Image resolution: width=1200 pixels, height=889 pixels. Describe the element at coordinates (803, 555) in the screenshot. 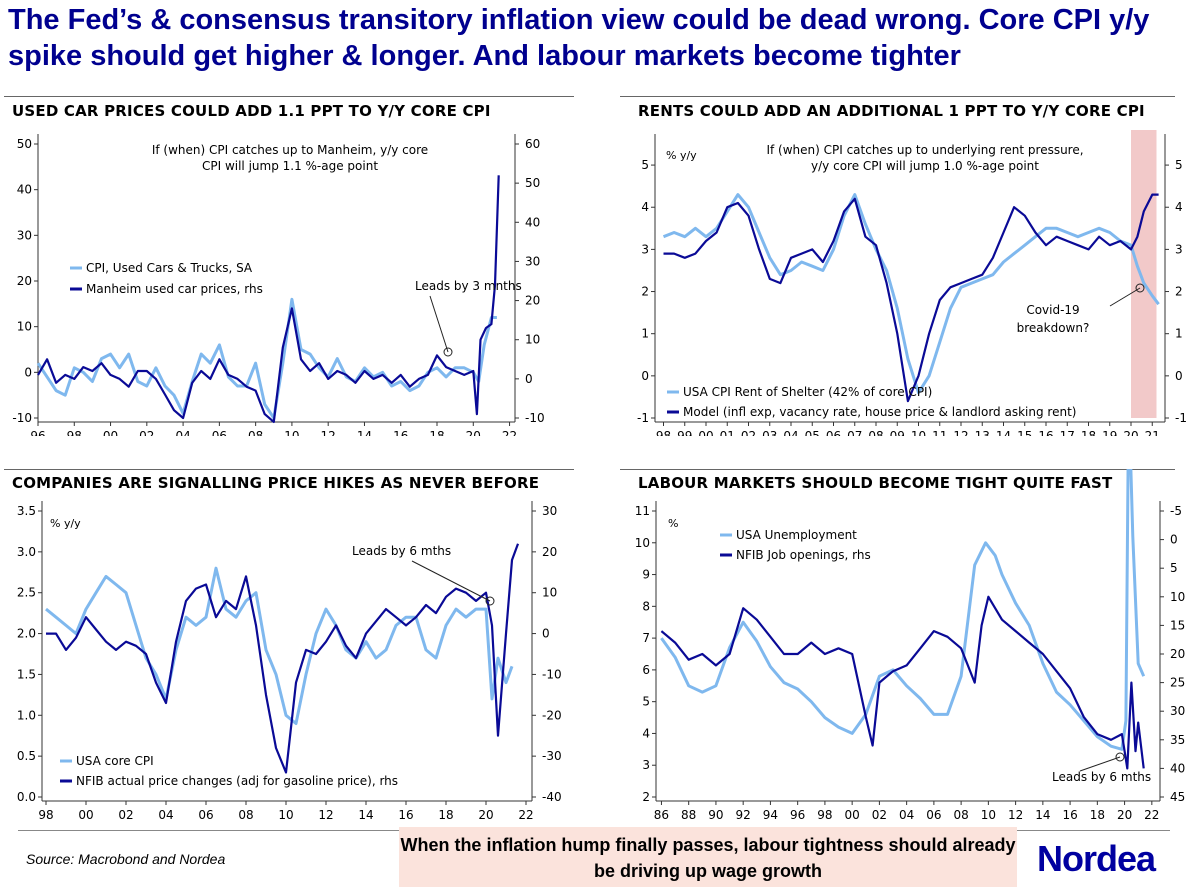

I see `legend-label: NFIB Job openings, rhs` at that location.